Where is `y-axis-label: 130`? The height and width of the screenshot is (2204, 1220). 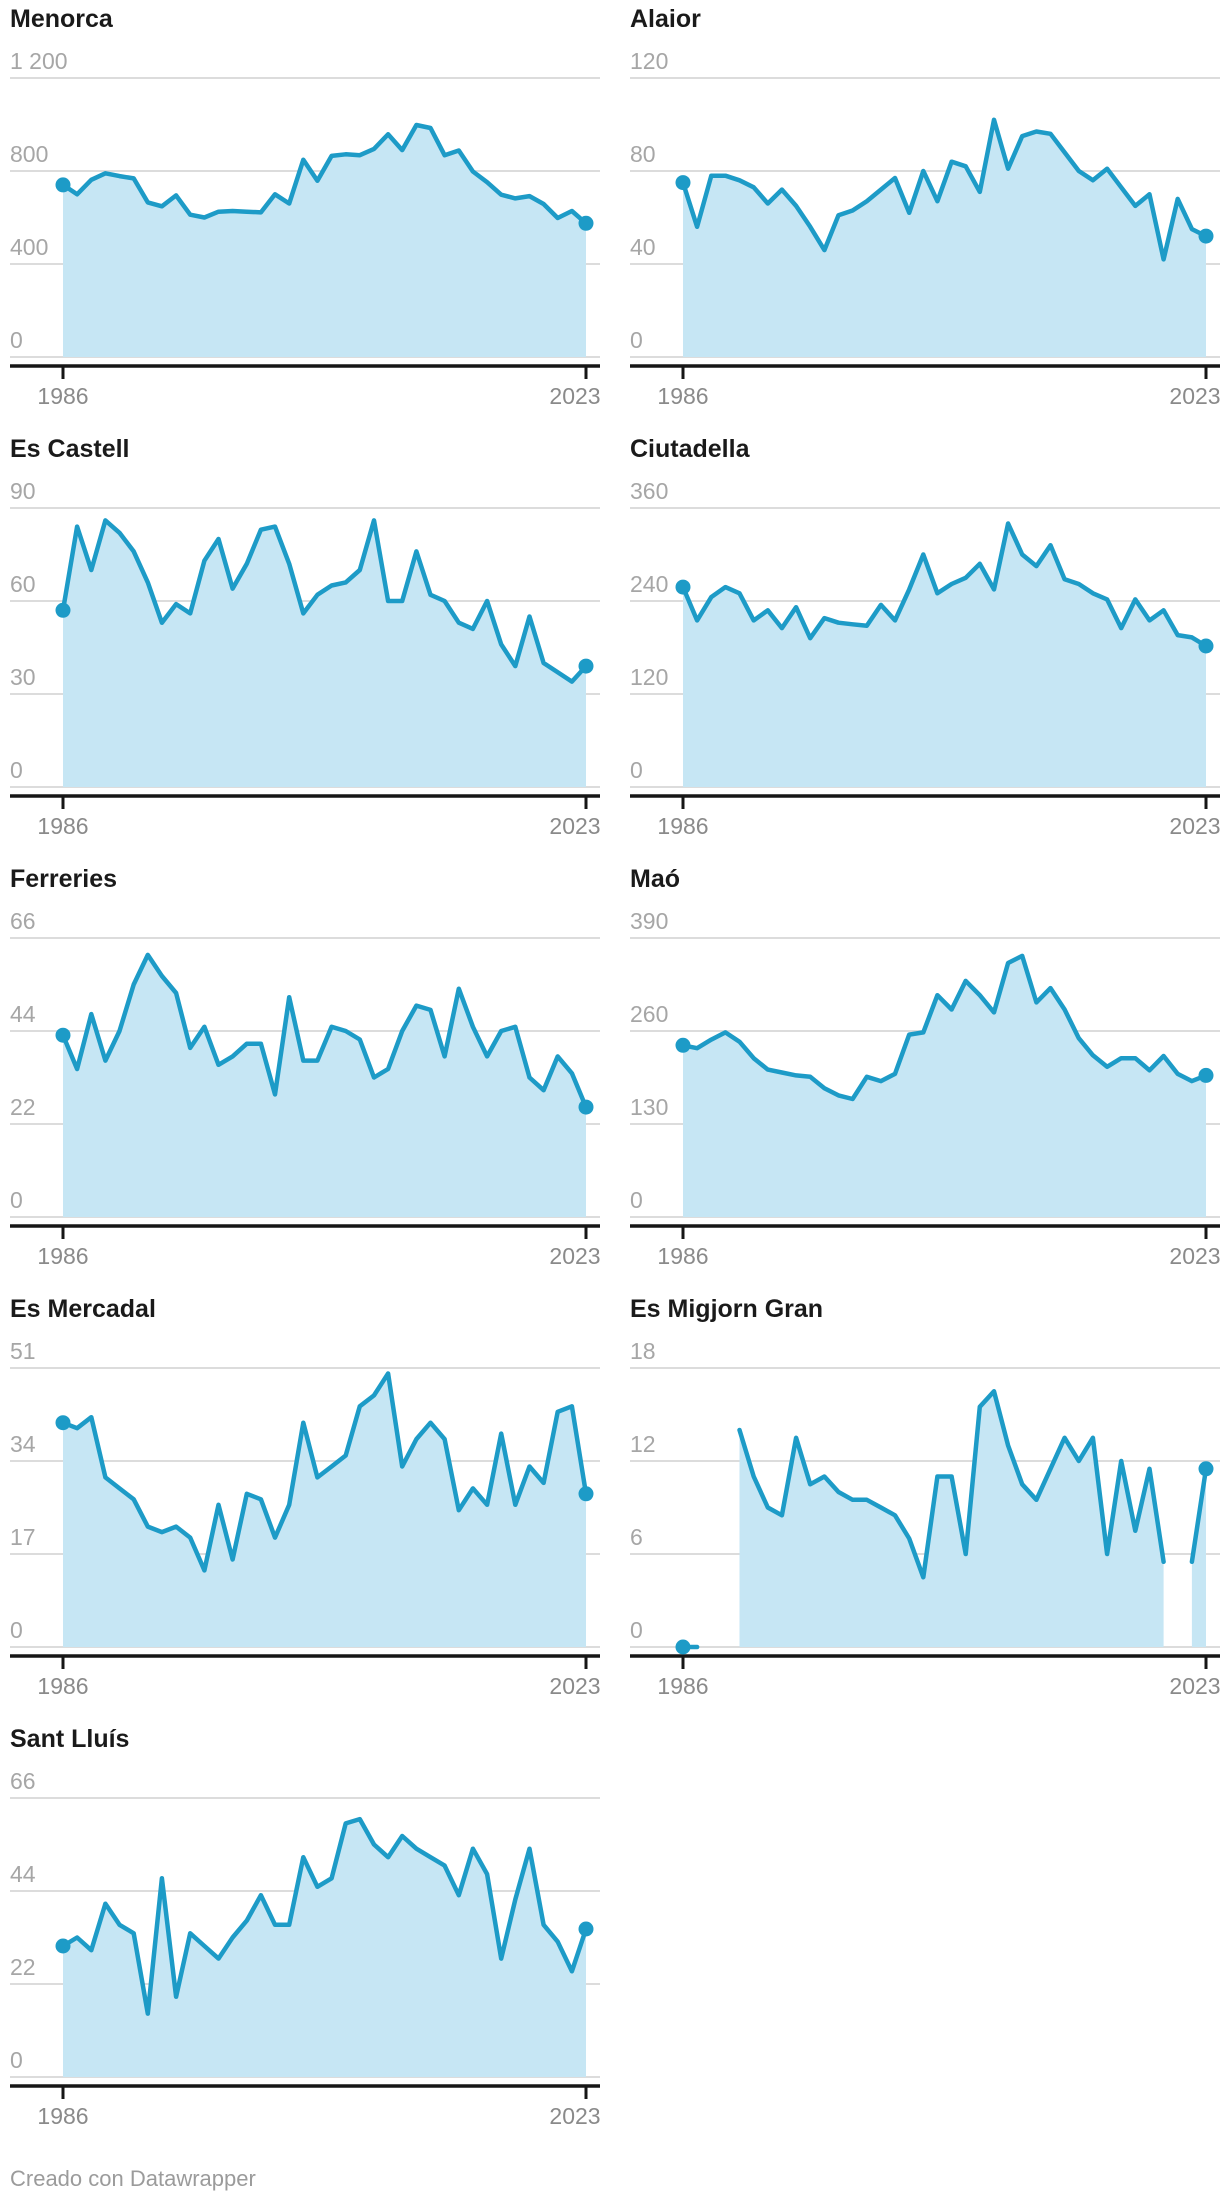 y-axis-label: 130 is located at coordinates (649, 1107).